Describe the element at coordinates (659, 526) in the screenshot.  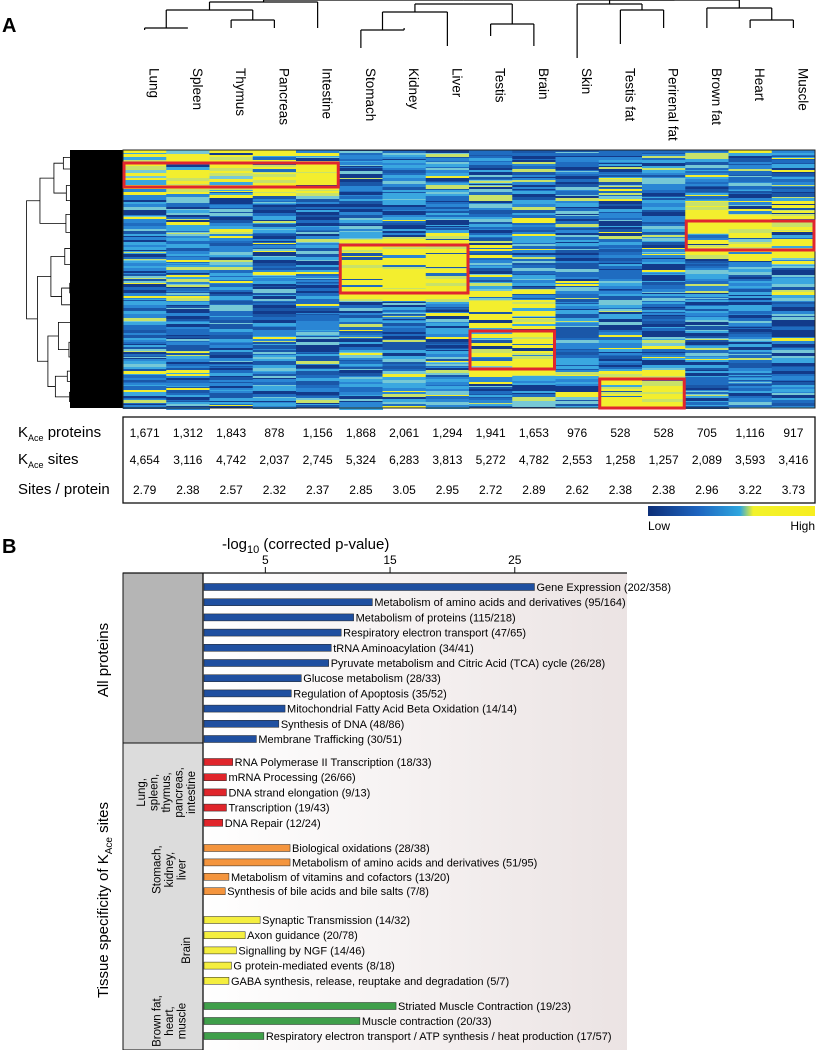
I see `colorbar-low-label: Low` at that location.